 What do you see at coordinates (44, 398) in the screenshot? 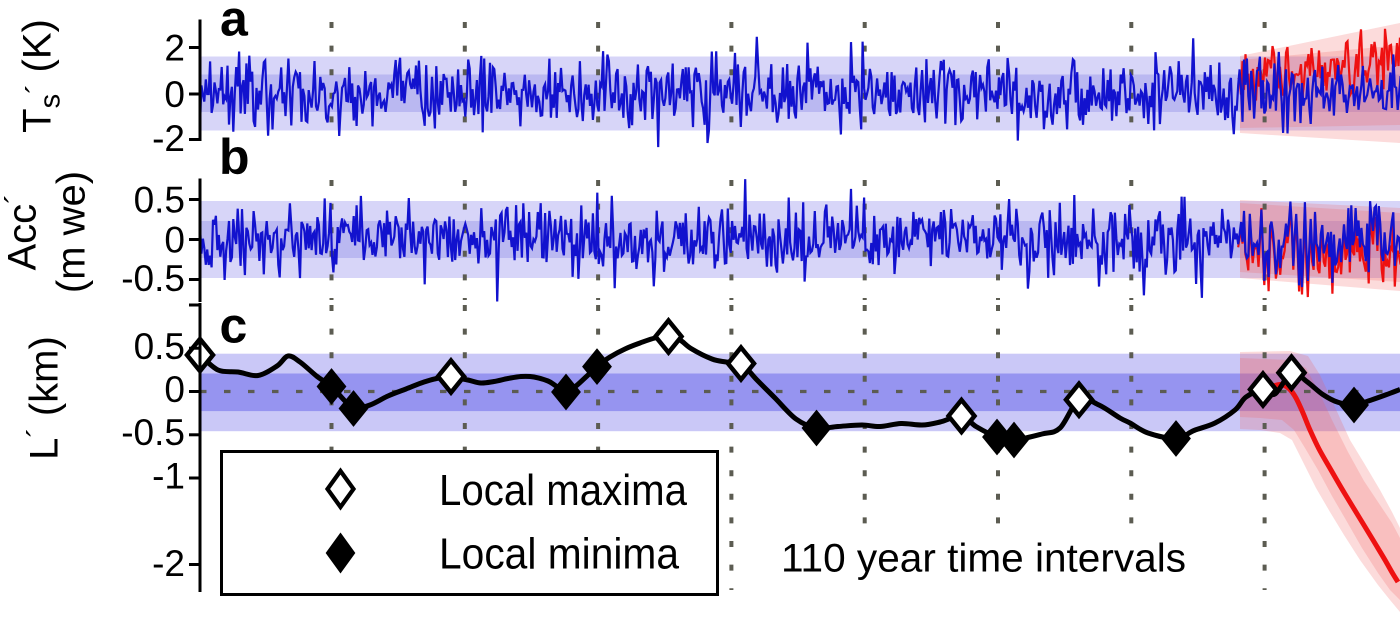
I see `svg-text: L´ (km)` at bounding box center [44, 398].